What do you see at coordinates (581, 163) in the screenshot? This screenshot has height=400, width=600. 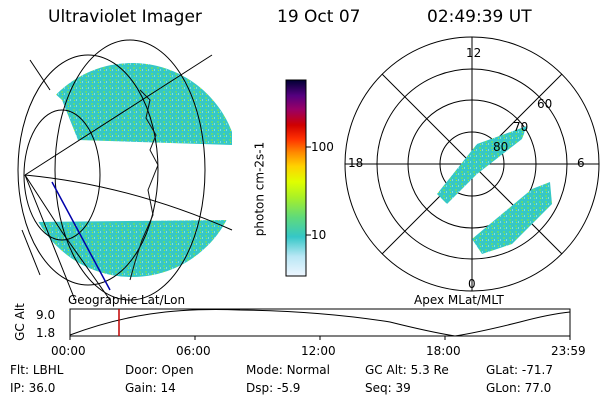 I see `mlt-label-6: 6` at bounding box center [581, 163].